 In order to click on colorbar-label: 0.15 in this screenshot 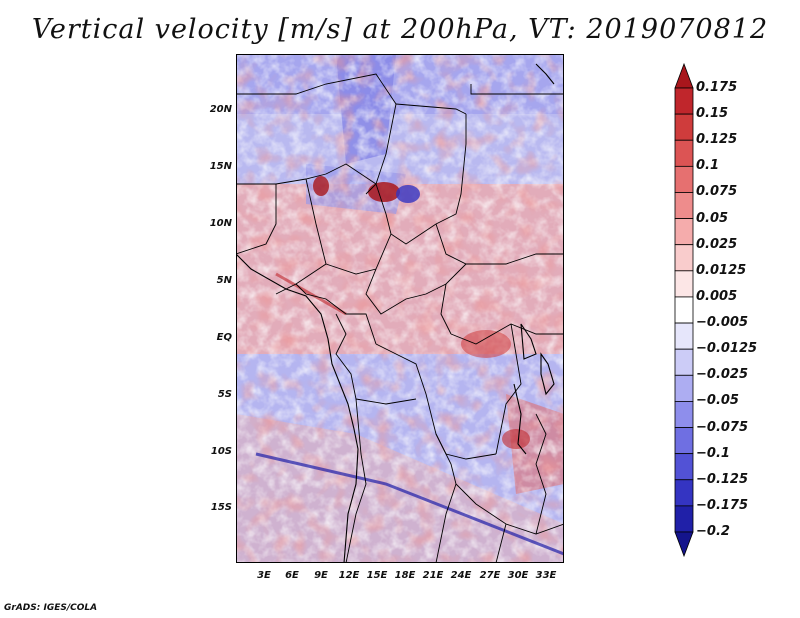, I will do `click(712, 114)`.